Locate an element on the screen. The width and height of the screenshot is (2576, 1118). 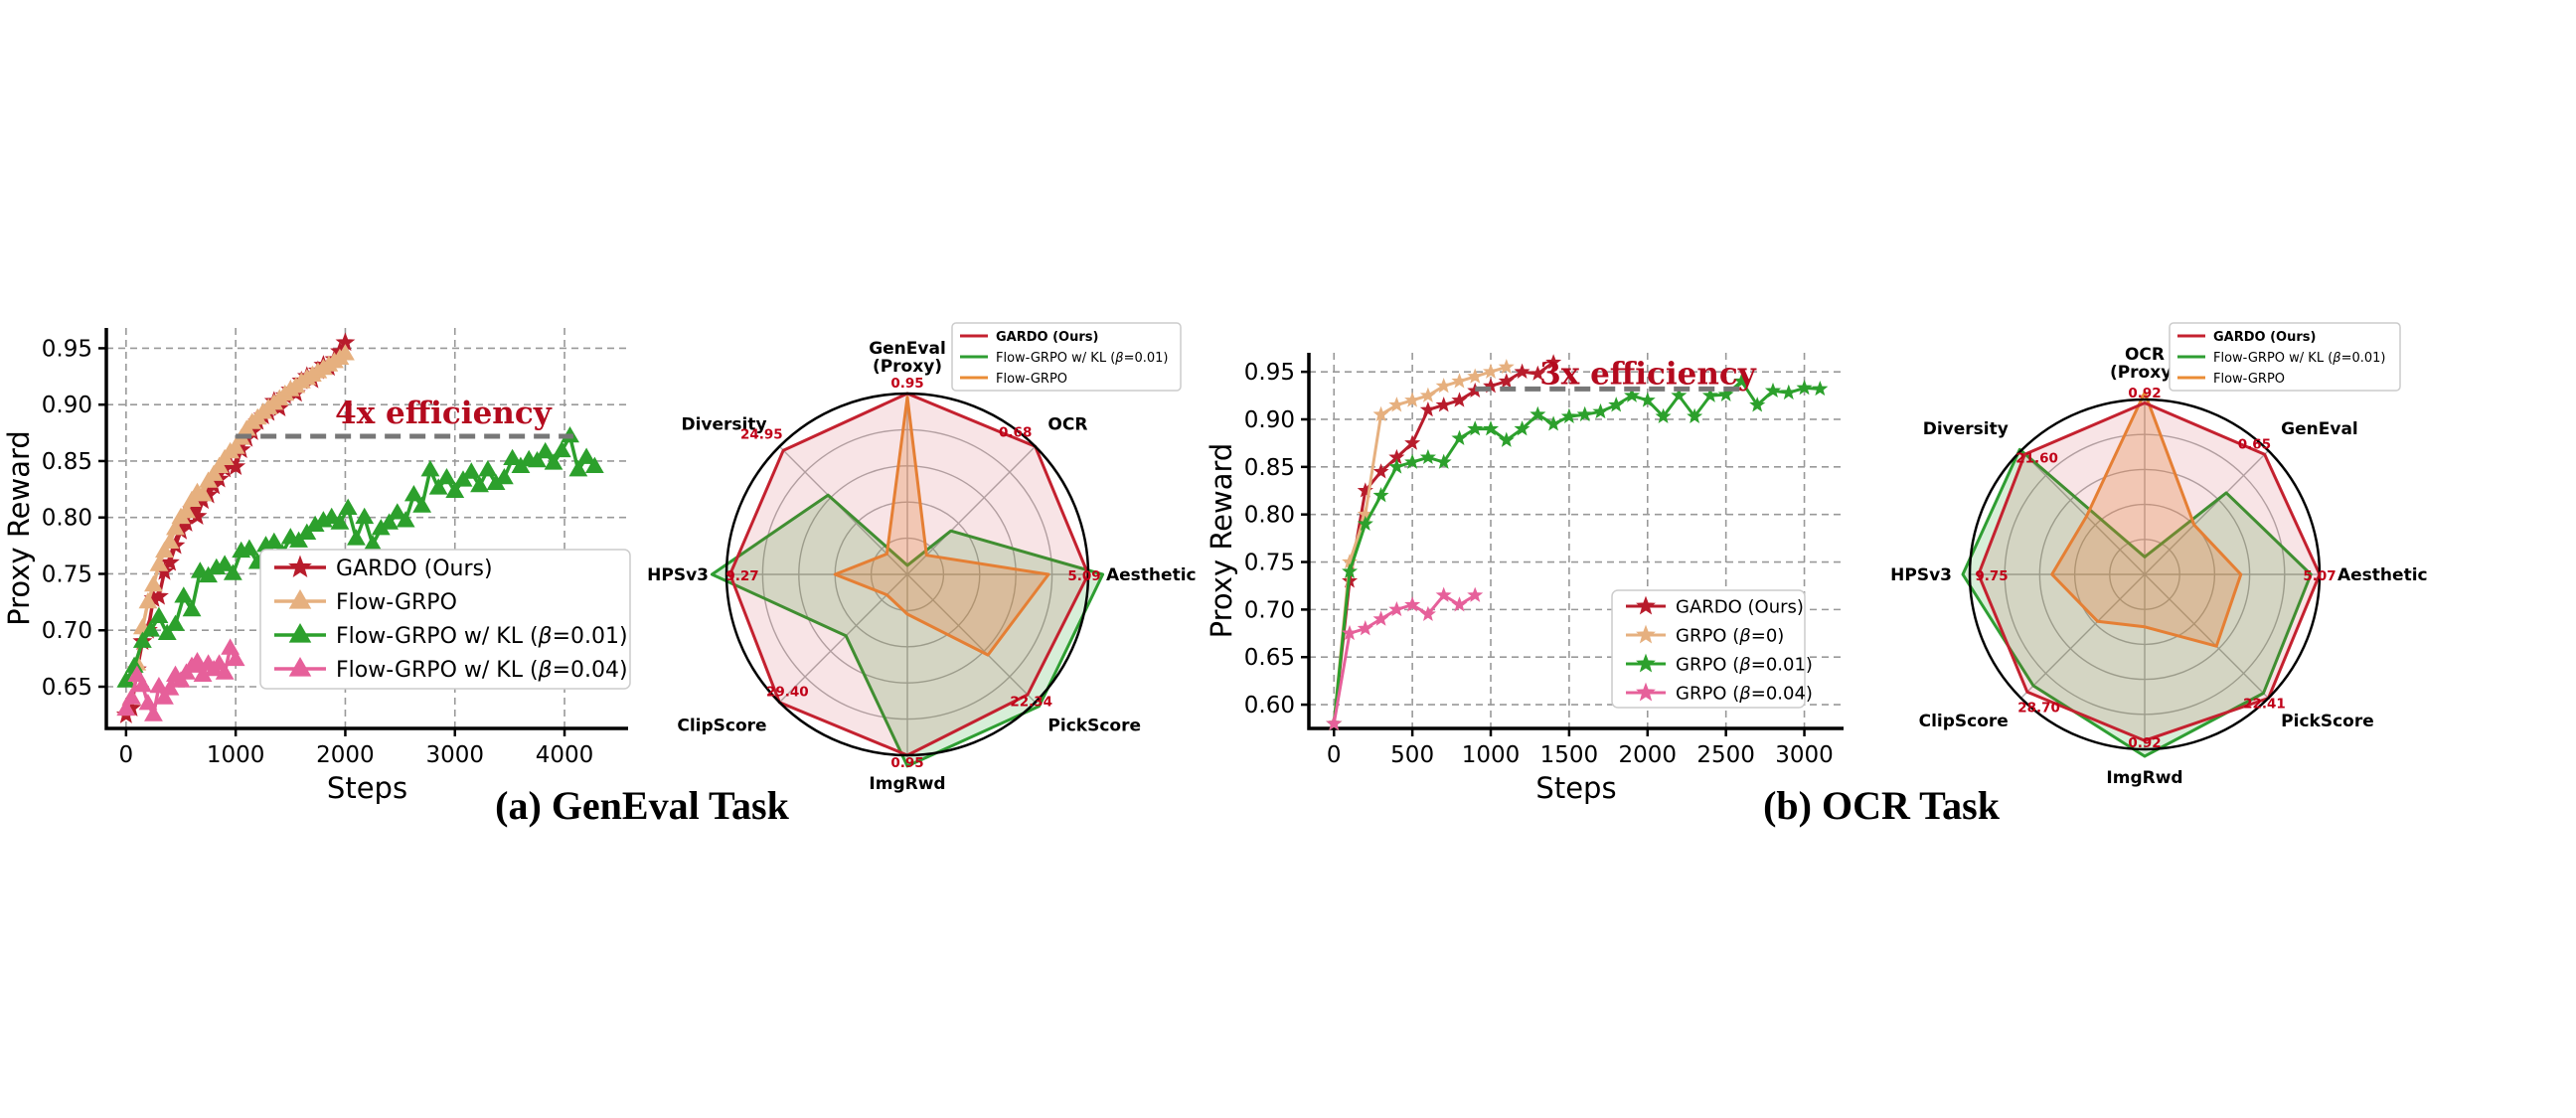
y-tick-label: 0.80 is located at coordinates (67, 519).